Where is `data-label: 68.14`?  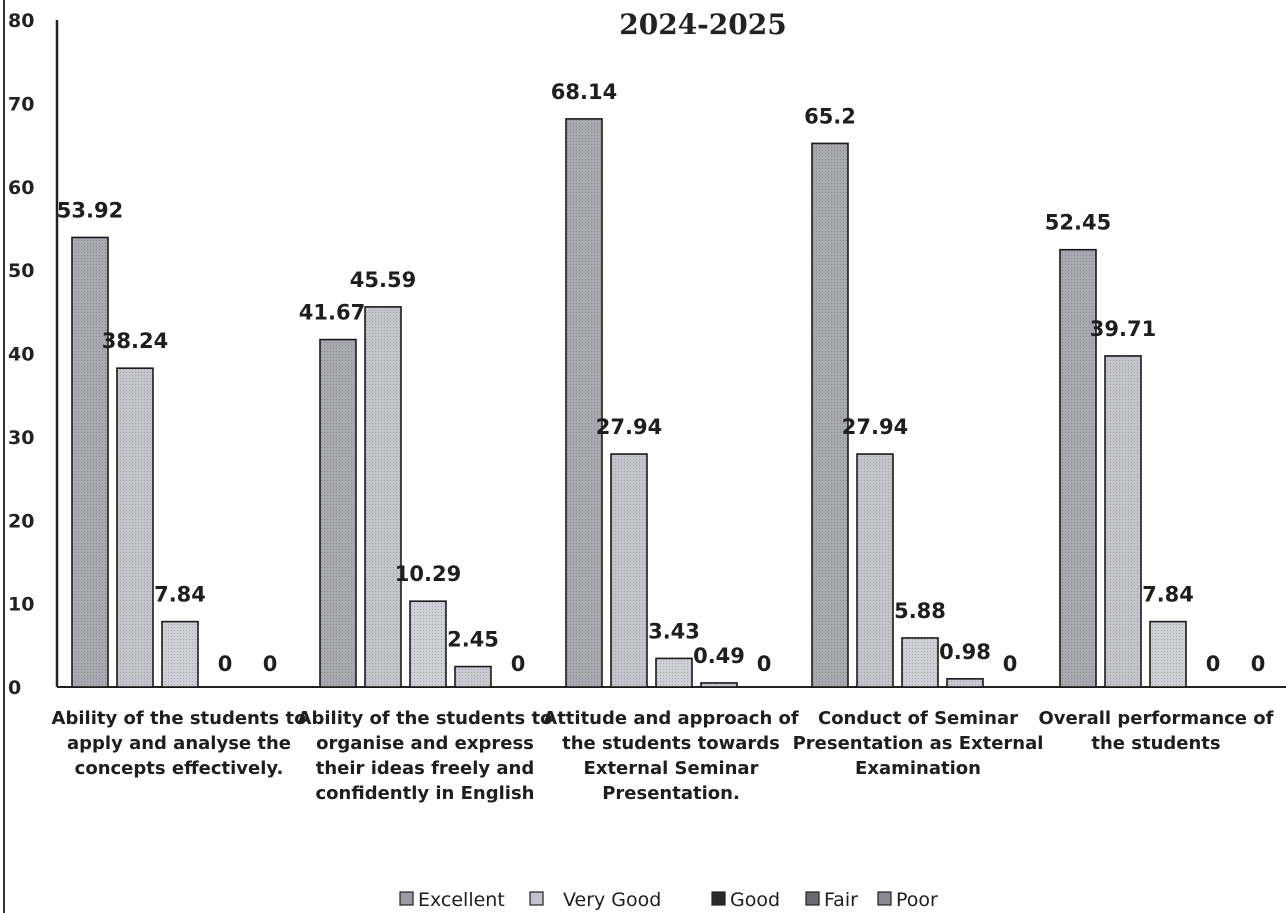 data-label: 68.14 is located at coordinates (584, 92).